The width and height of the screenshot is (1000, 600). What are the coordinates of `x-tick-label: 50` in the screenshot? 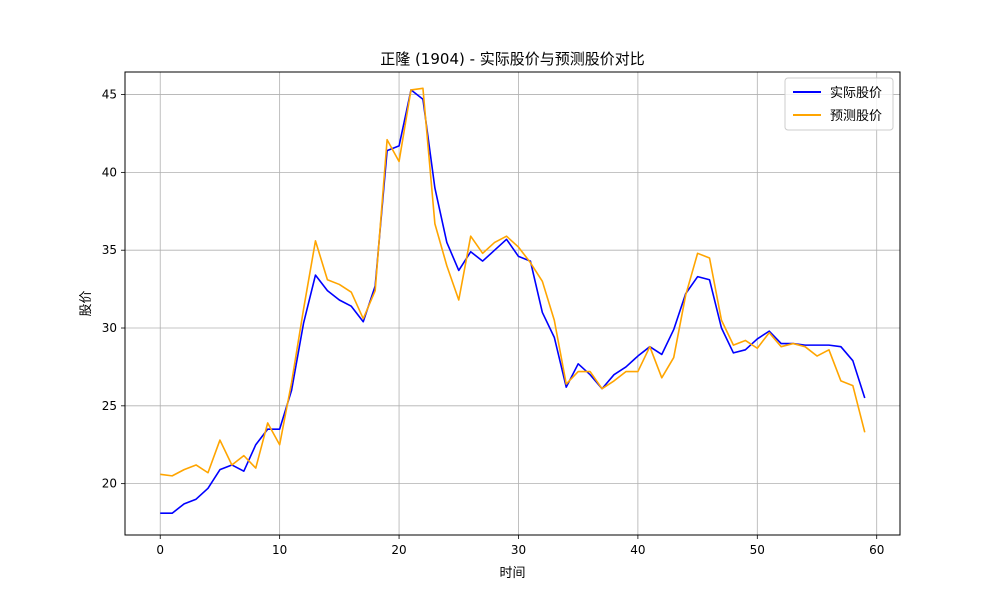 It's located at (757, 550).